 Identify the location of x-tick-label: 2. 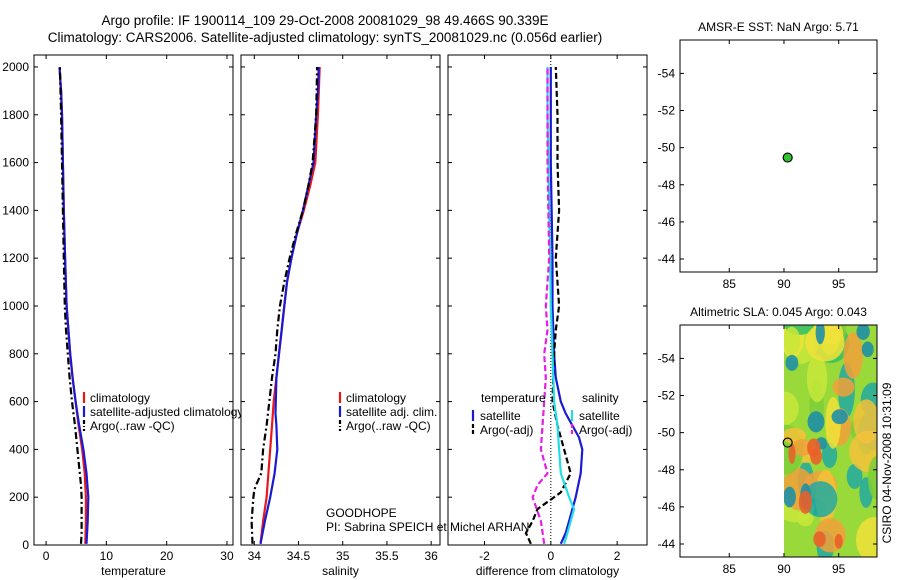
(617, 556).